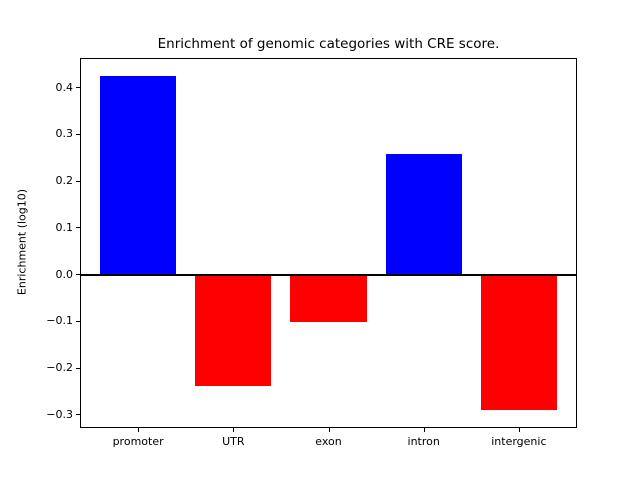 The width and height of the screenshot is (640, 480). What do you see at coordinates (64, 227) in the screenshot?
I see `y-tick-label: 0.1` at bounding box center [64, 227].